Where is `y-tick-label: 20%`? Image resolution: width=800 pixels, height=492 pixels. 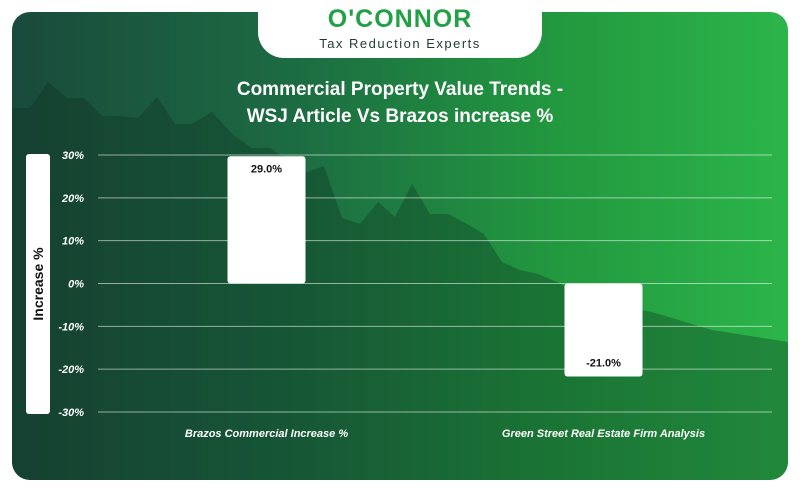
y-tick-label: 20% is located at coordinates (72, 199).